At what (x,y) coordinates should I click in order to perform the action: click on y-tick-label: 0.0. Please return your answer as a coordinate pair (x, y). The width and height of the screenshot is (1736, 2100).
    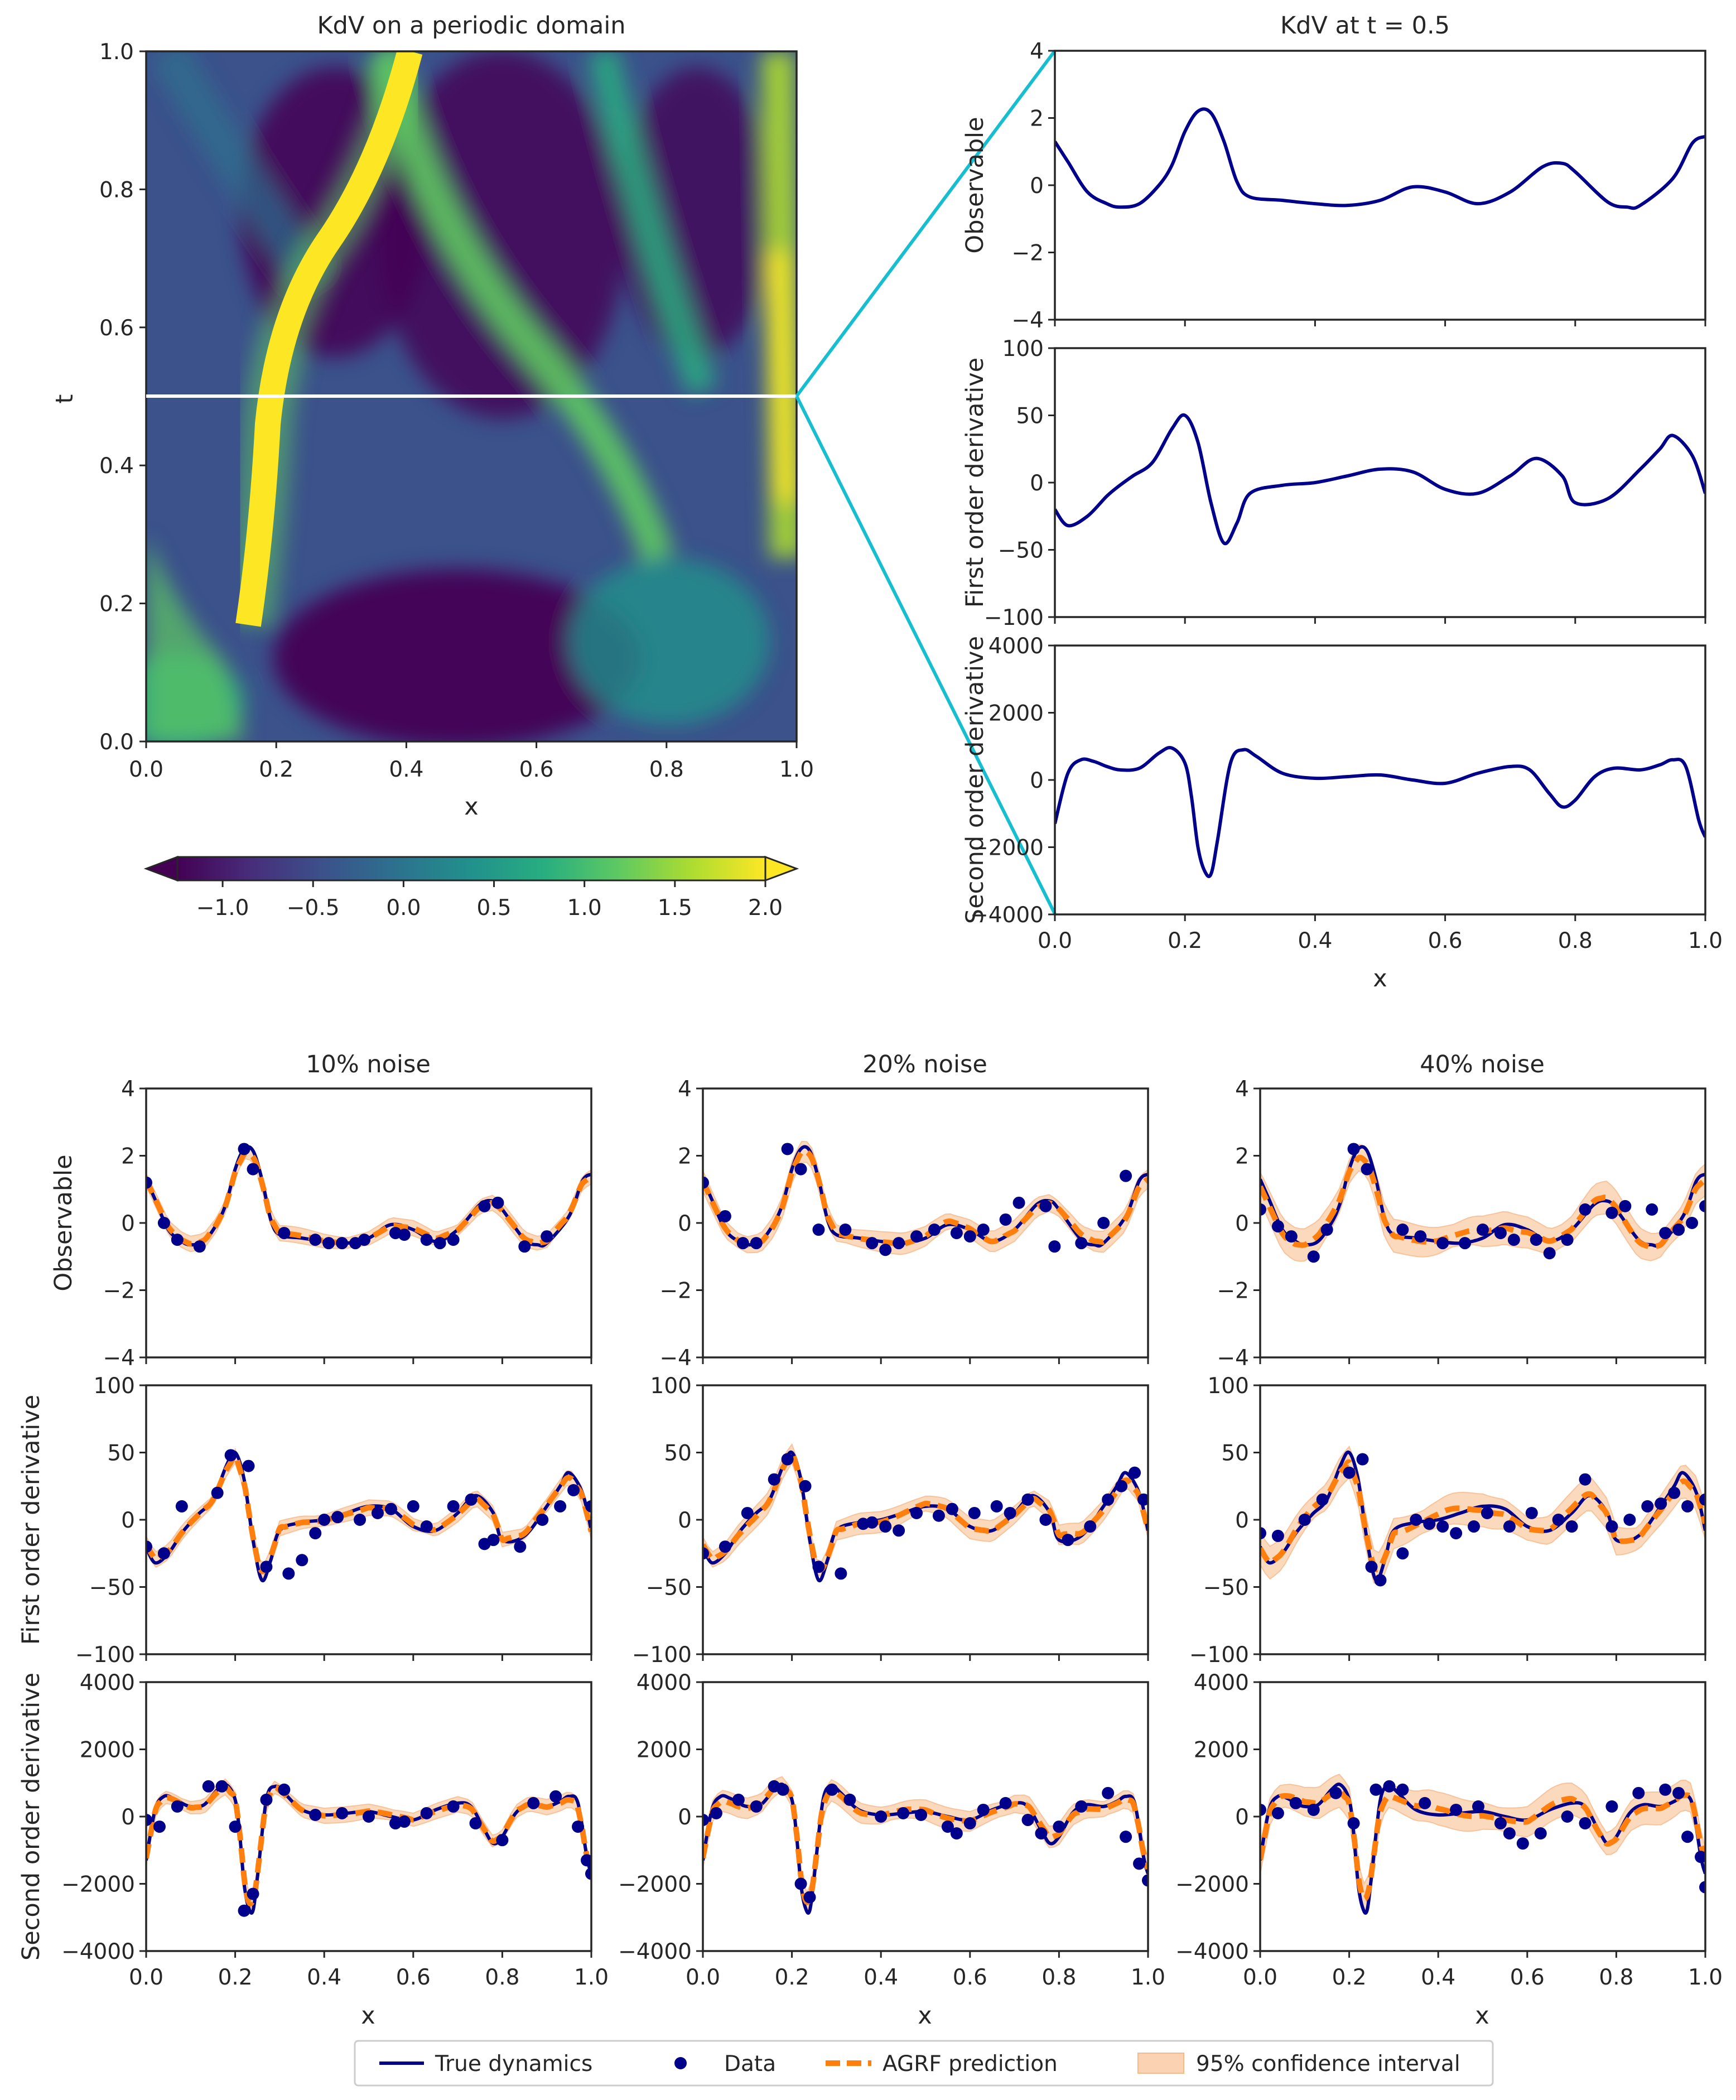
    Looking at the image, I should click on (116, 743).